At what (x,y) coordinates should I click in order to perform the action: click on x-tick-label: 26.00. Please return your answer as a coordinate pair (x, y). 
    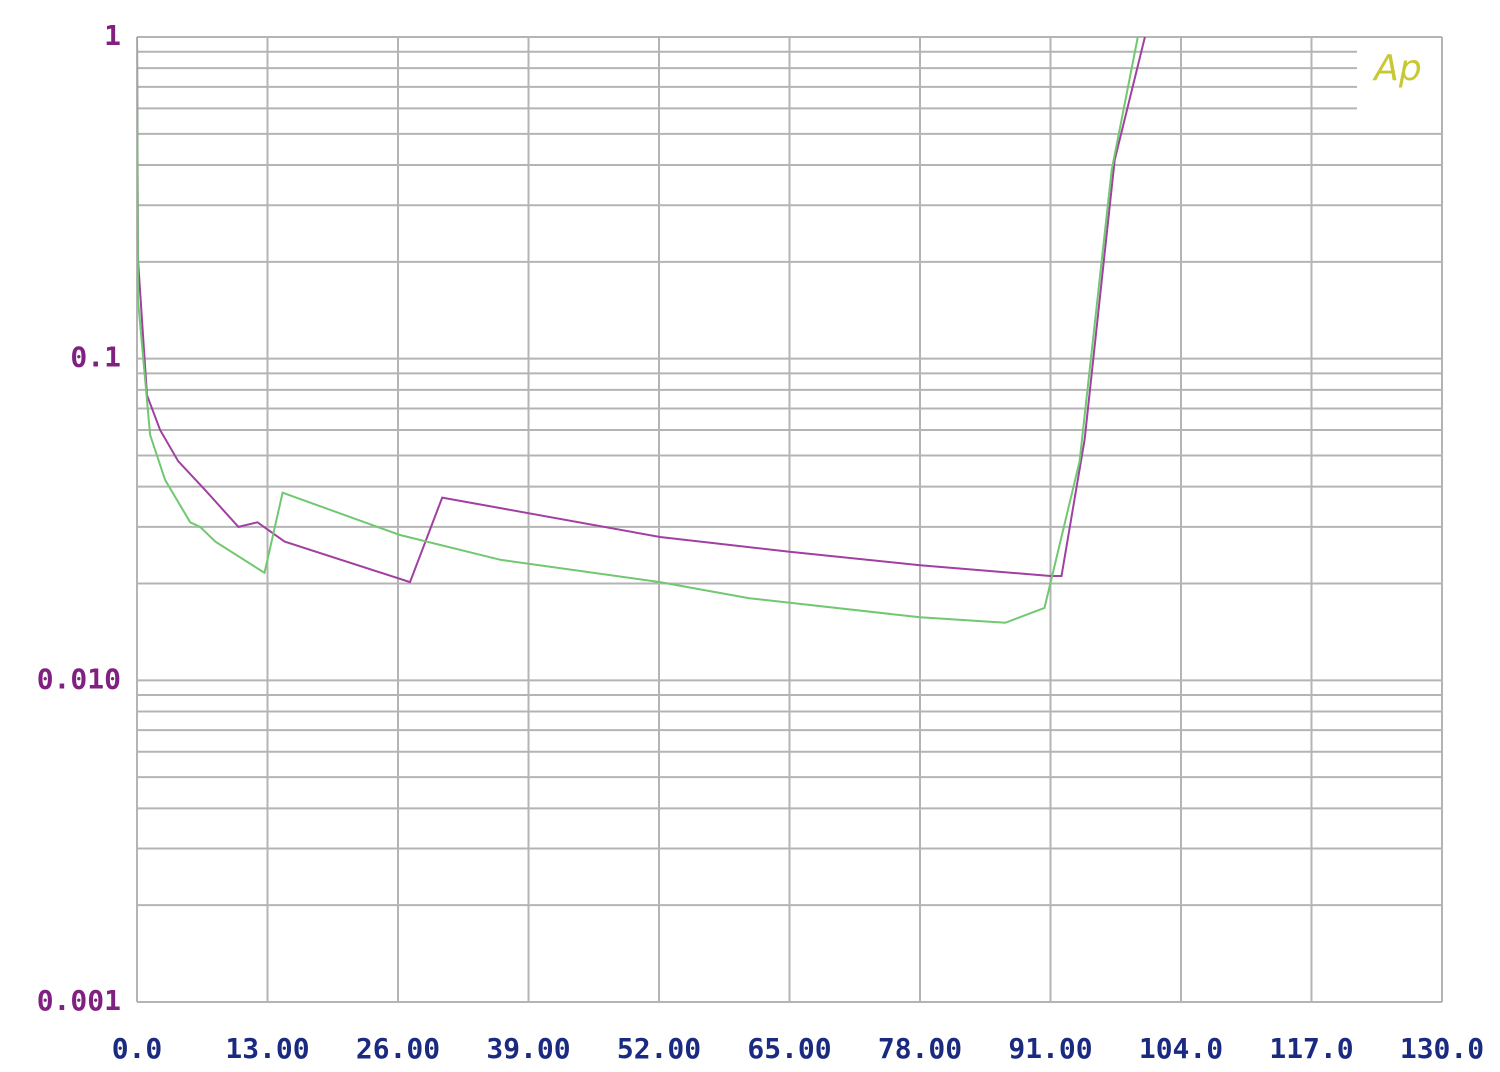
    Looking at the image, I should click on (398, 1048).